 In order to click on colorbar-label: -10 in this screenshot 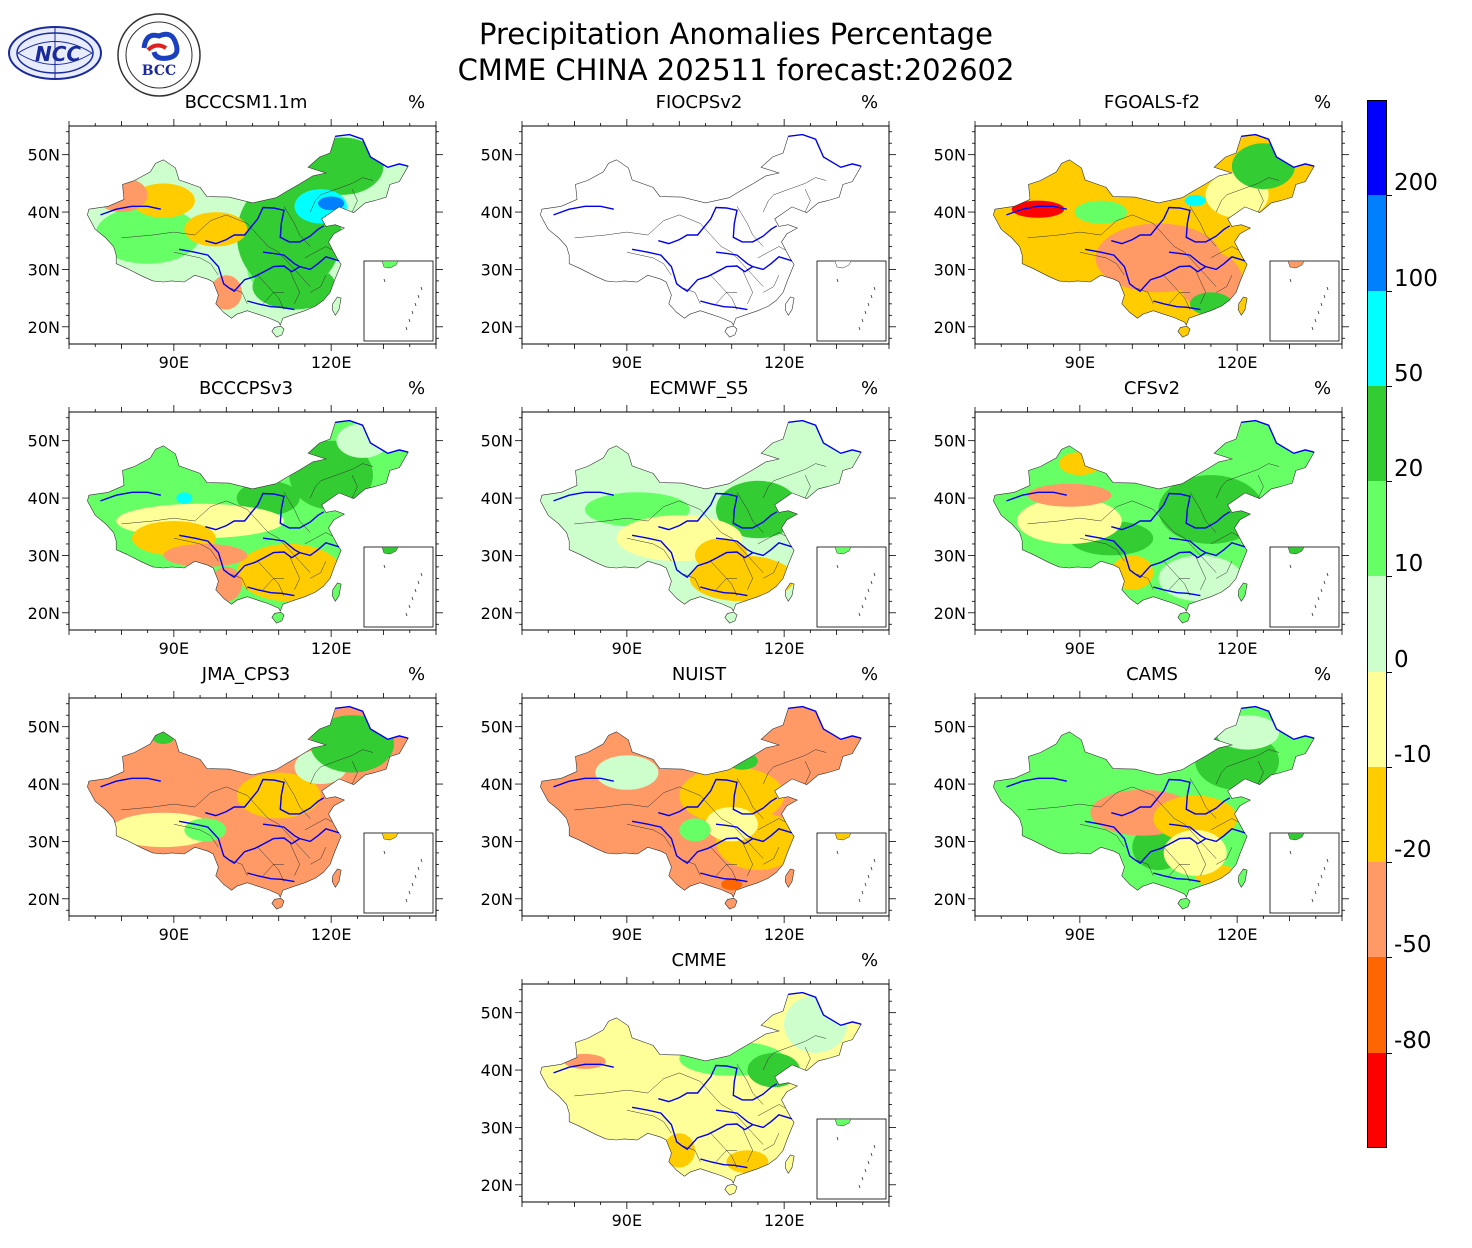, I will do `click(1413, 754)`.